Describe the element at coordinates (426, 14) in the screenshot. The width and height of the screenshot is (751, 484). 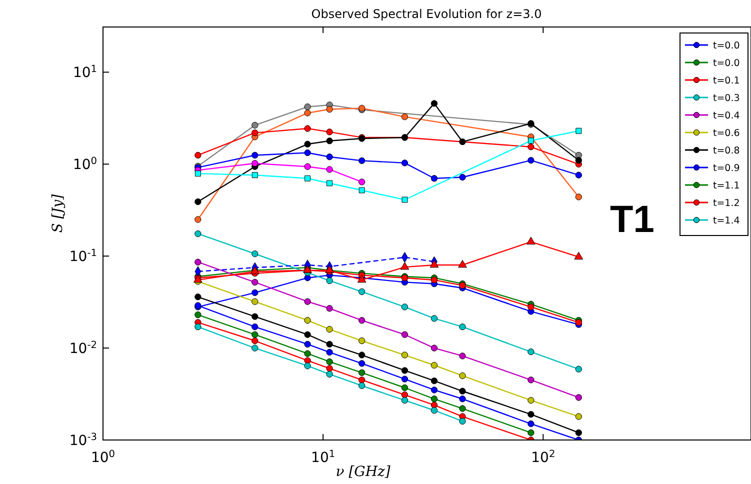
I see `chart-title: Observed Spectral Evolution for z=3.0` at that location.